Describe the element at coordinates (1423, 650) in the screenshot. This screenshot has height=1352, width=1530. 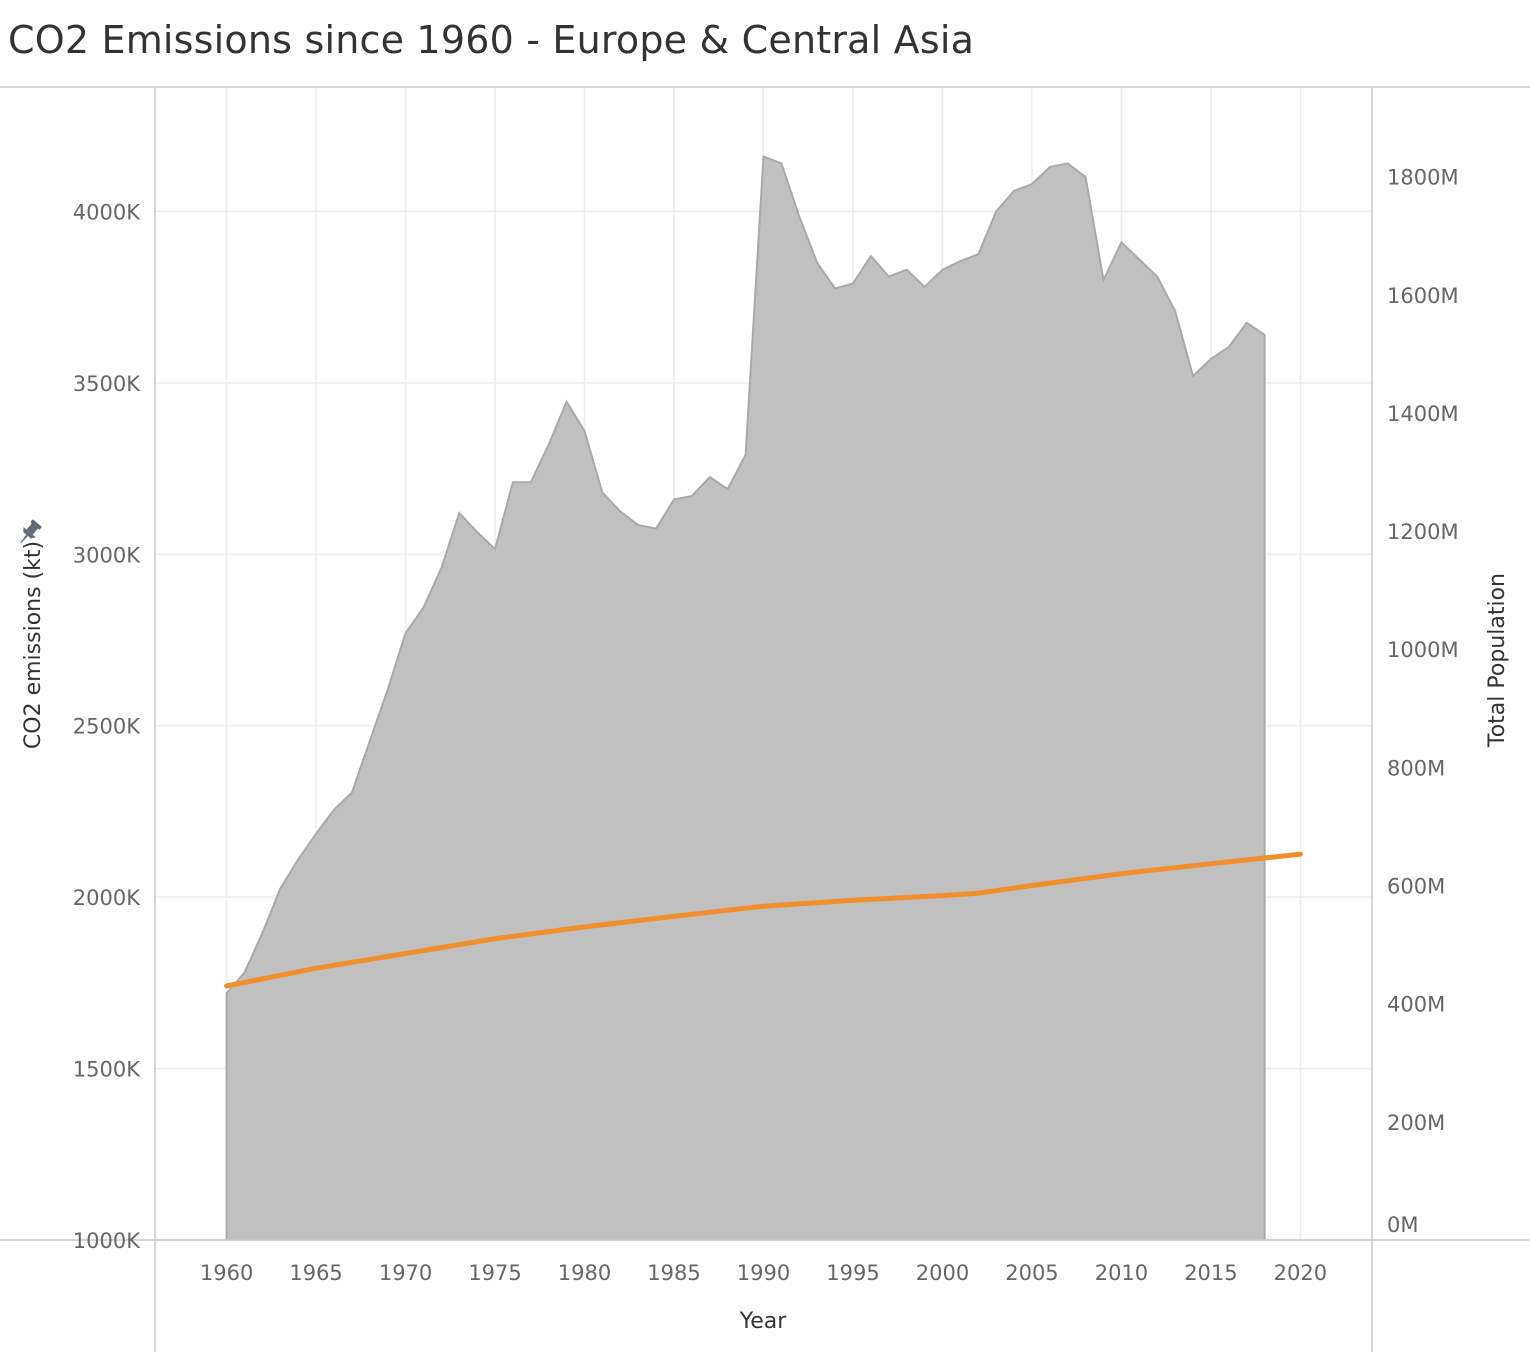
I see `y2-tick-label: 1000M` at that location.